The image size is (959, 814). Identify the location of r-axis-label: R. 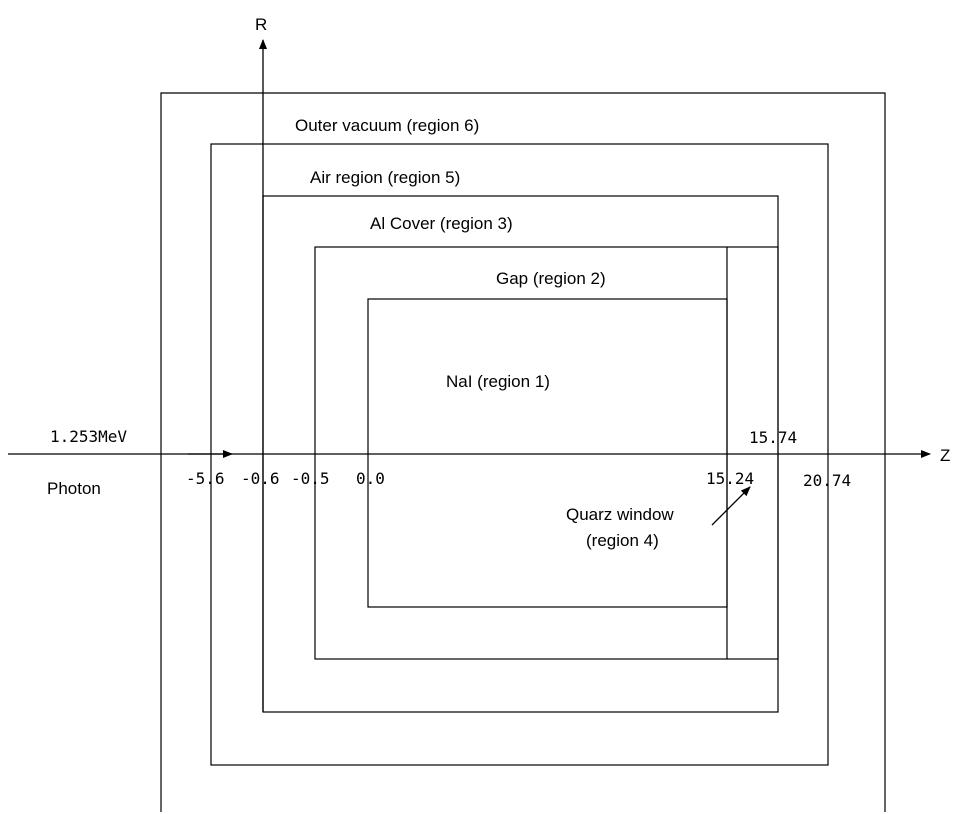
(261, 24).